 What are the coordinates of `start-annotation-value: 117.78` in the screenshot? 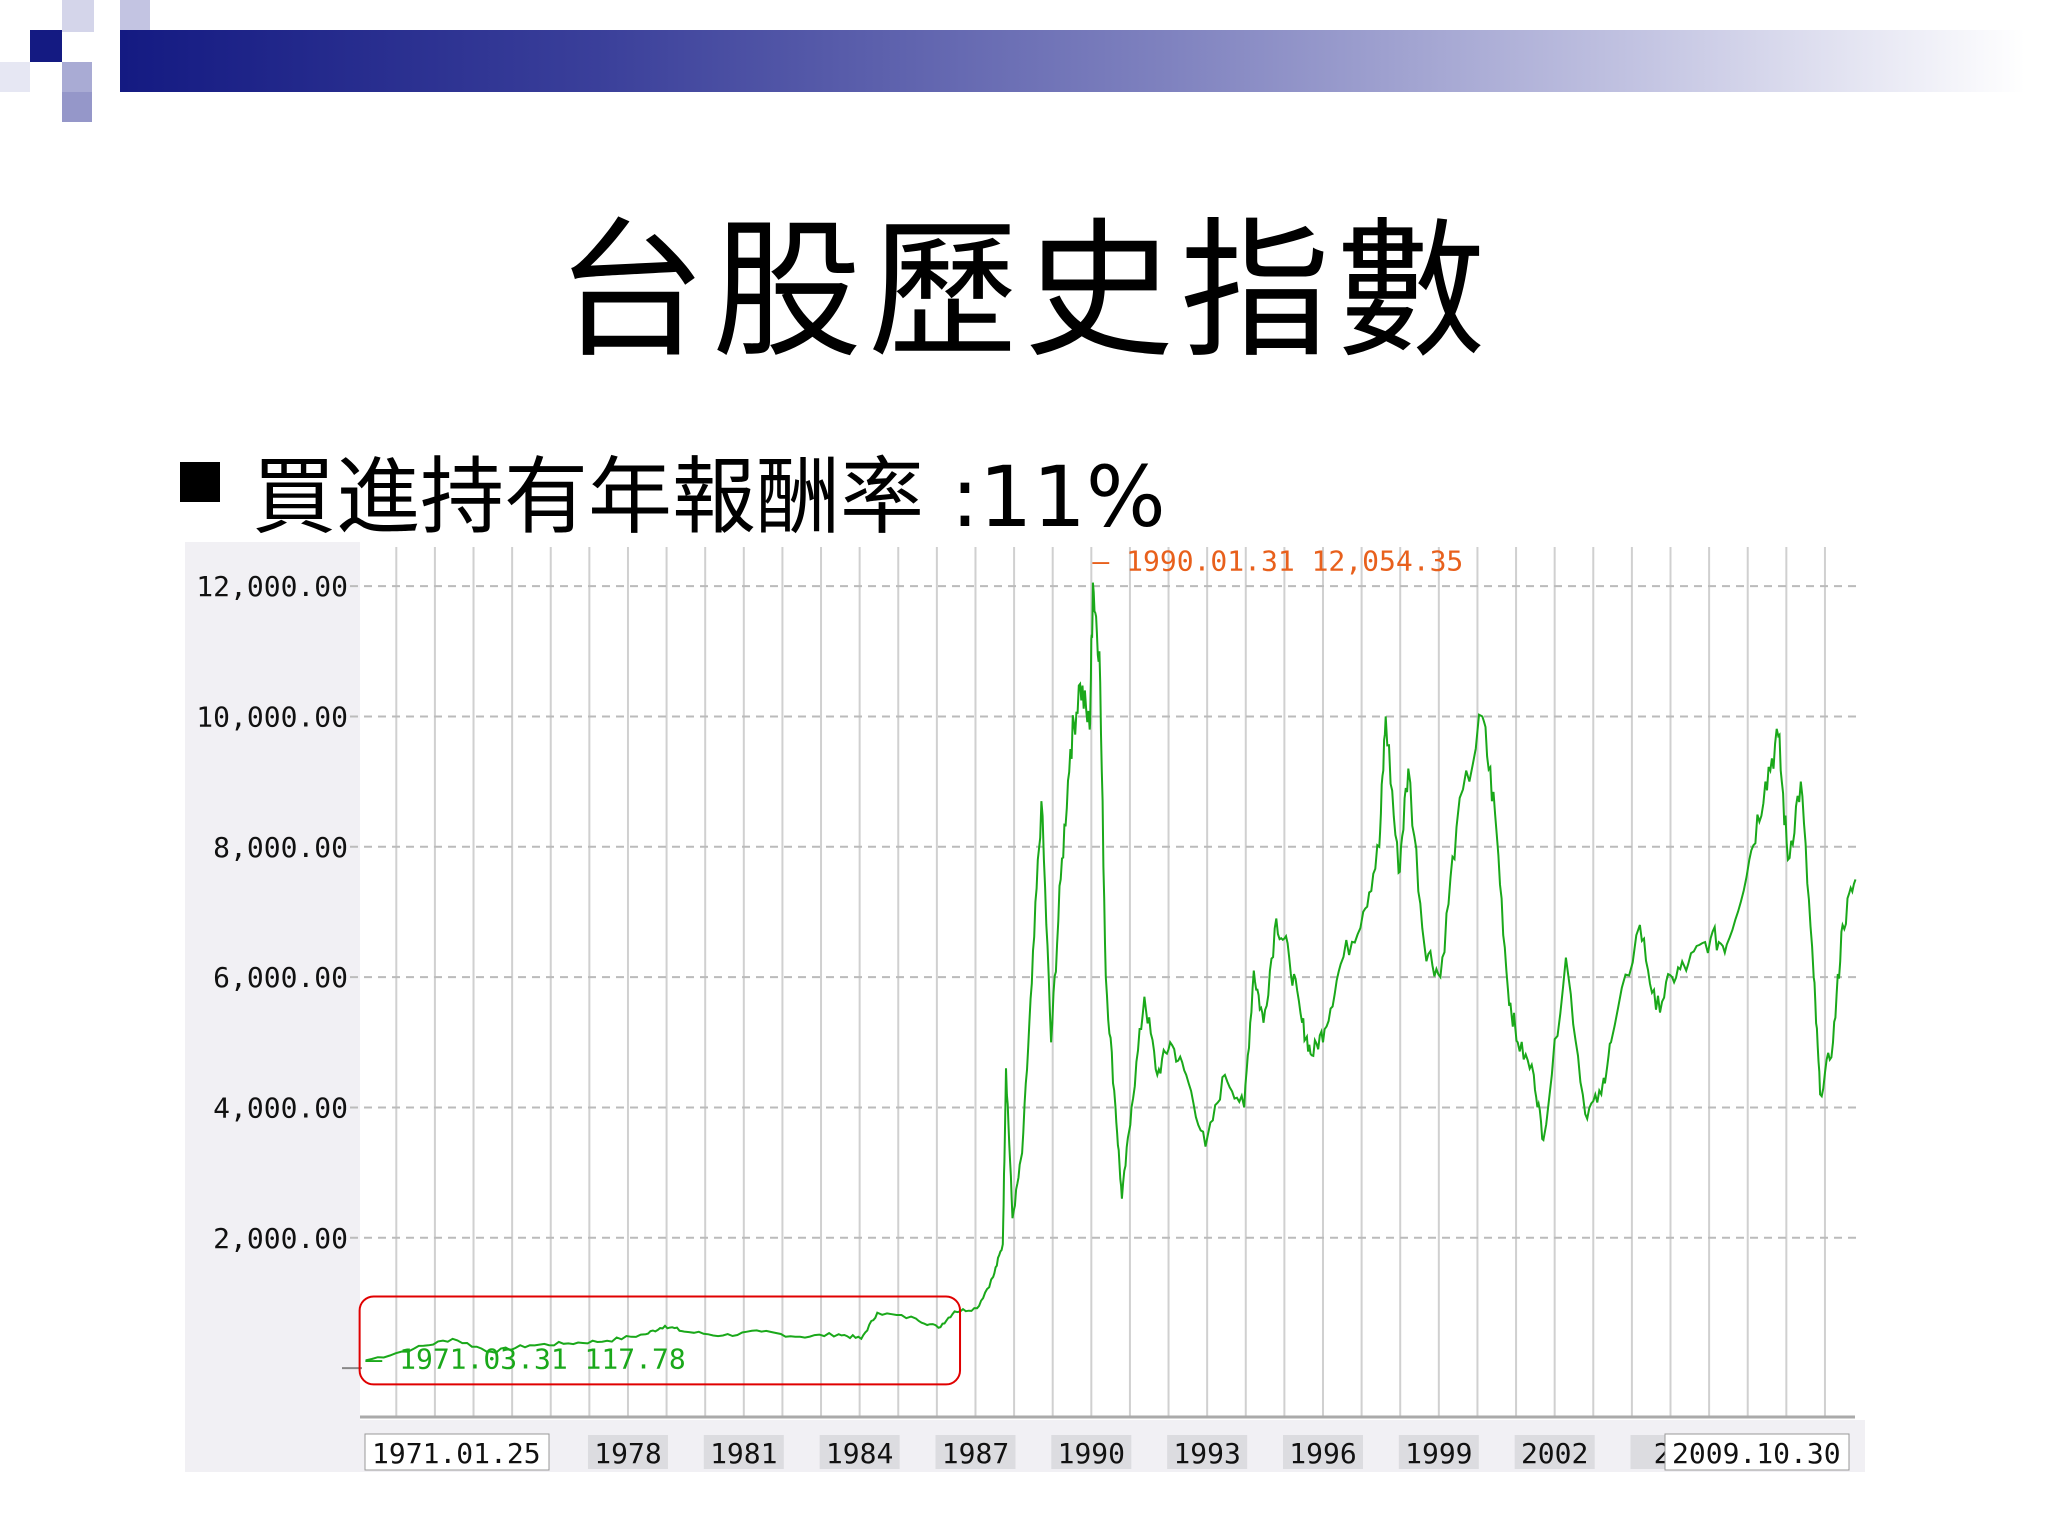 It's located at (635, 1358).